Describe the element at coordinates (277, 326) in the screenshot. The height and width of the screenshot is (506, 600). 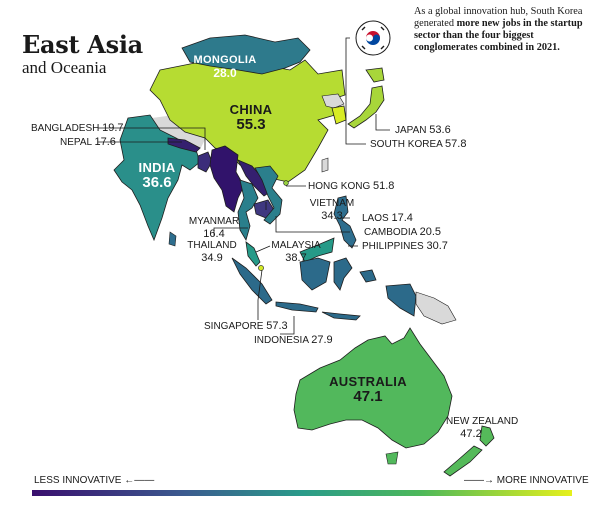
I see `singapore-value: 57.3` at that location.